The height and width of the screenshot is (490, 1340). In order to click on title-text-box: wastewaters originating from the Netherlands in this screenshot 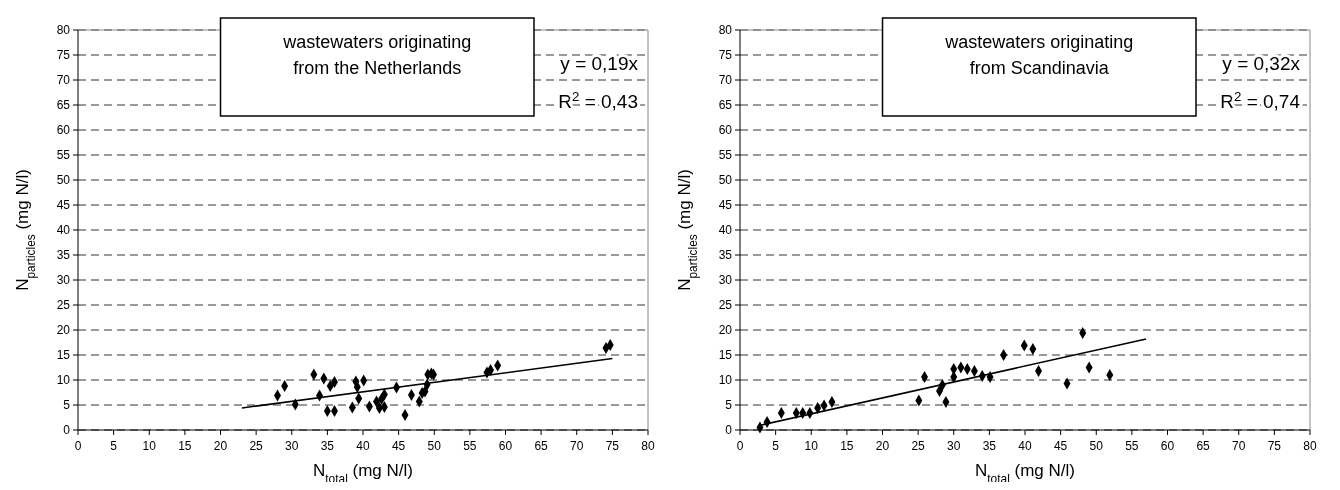, I will do `click(377, 67)`.